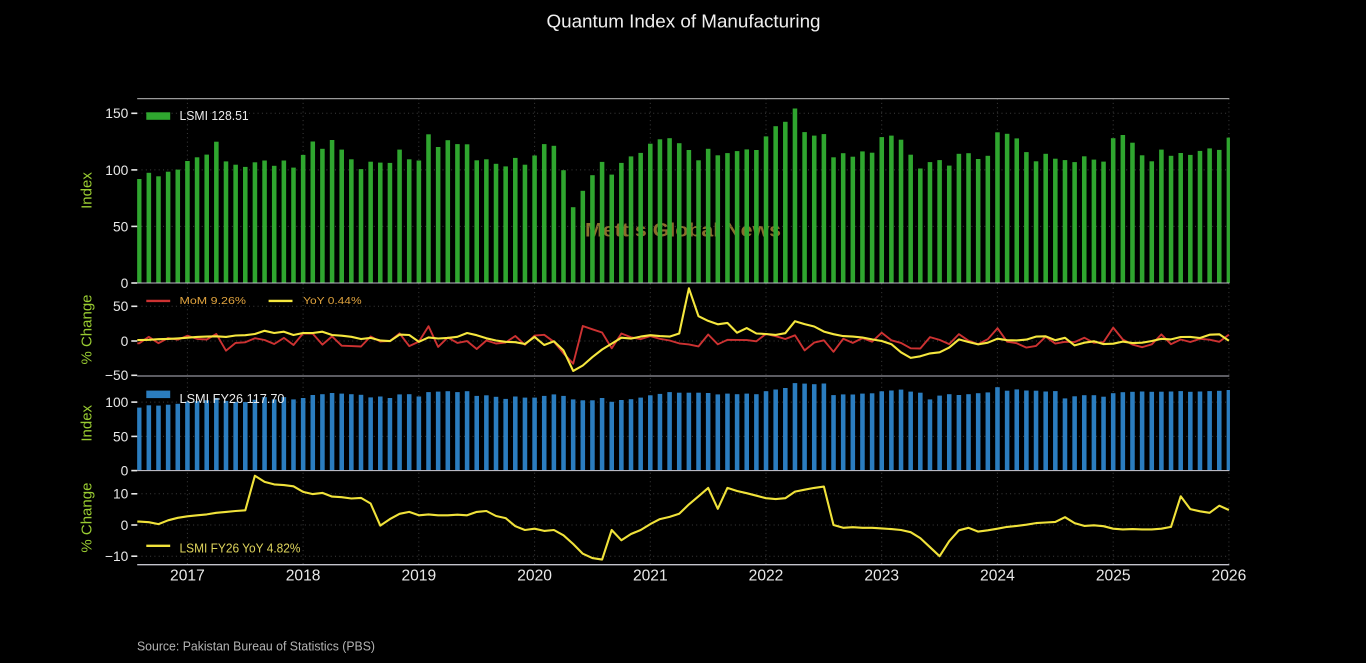 Image resolution: width=1366 pixels, height=663 pixels. Describe the element at coordinates (240, 548) in the screenshot. I see `svg-text: LSMI FY26 YoY 4.82%` at that location.